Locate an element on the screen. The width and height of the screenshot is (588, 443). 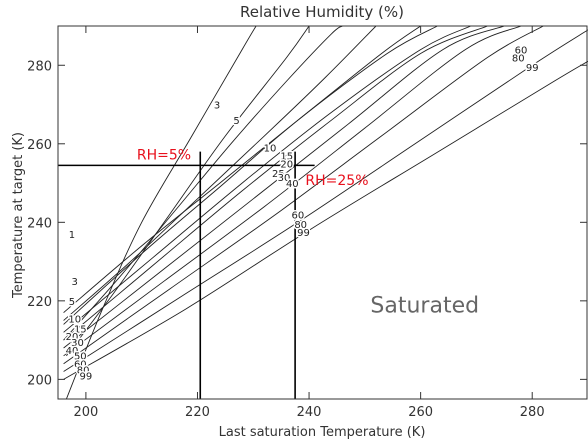
x-tick-label: 240 is located at coordinates (309, 412).